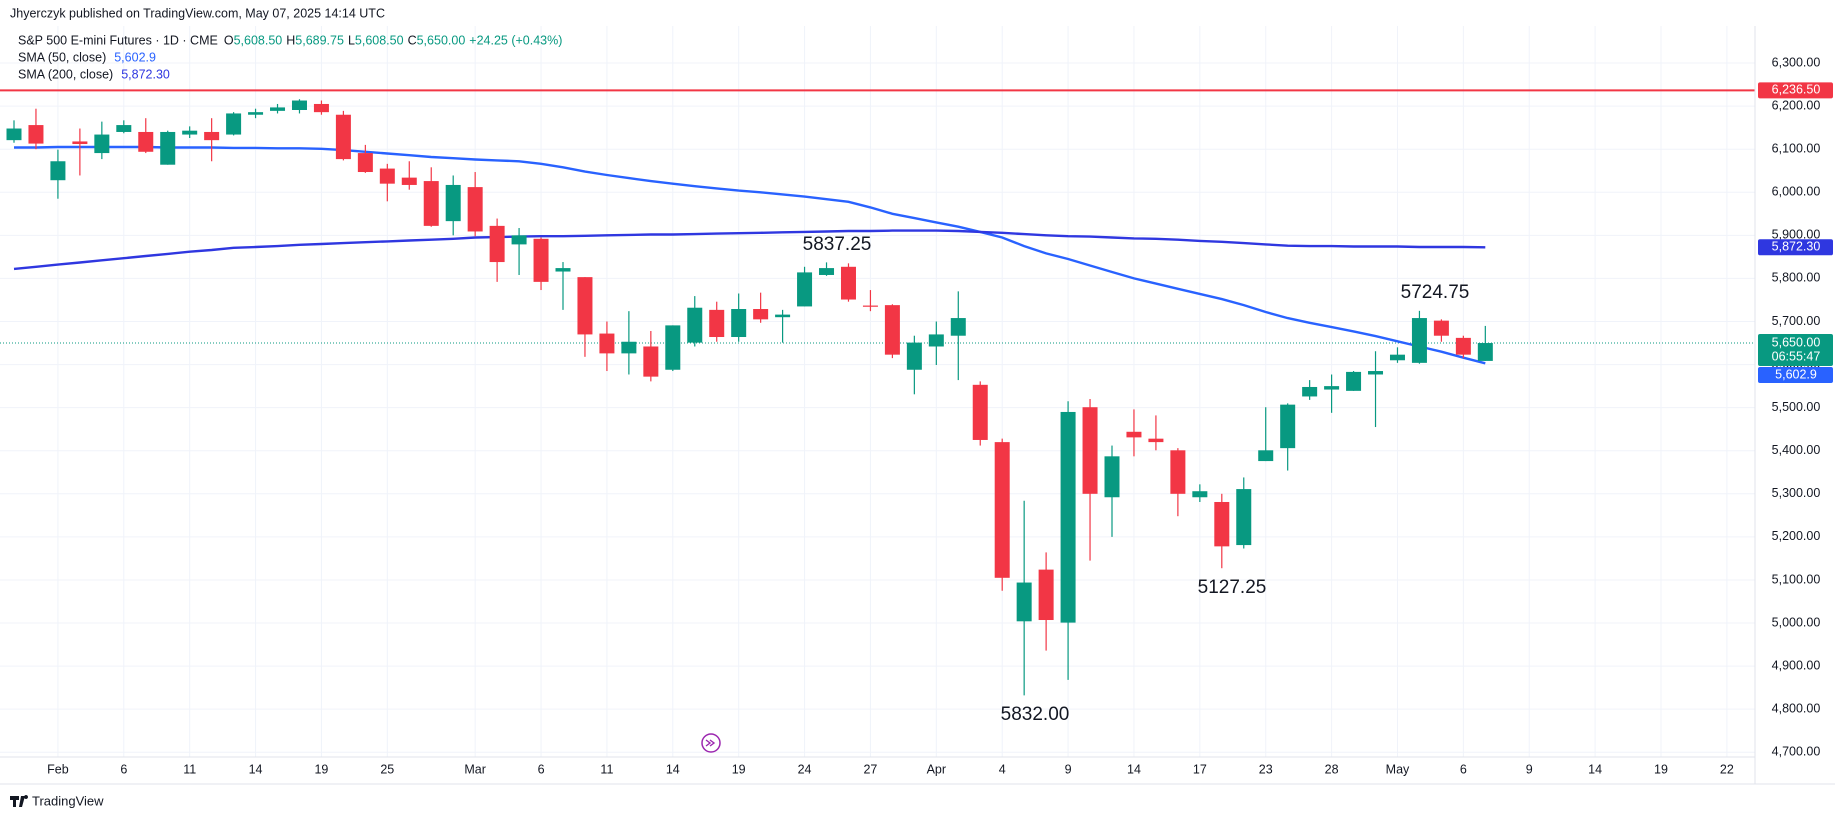 This screenshot has height=819, width=1835. I want to click on replay-icon, so click(711, 743).